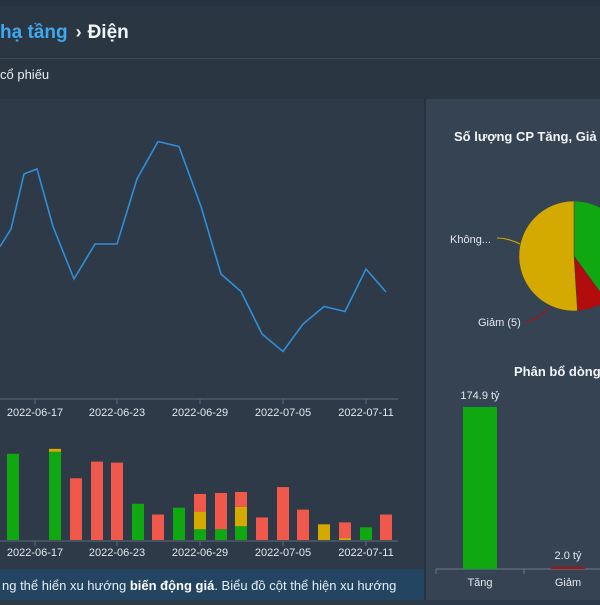  I want to click on flow-bar-value-label: 174.9 tỷ, so click(480, 396).